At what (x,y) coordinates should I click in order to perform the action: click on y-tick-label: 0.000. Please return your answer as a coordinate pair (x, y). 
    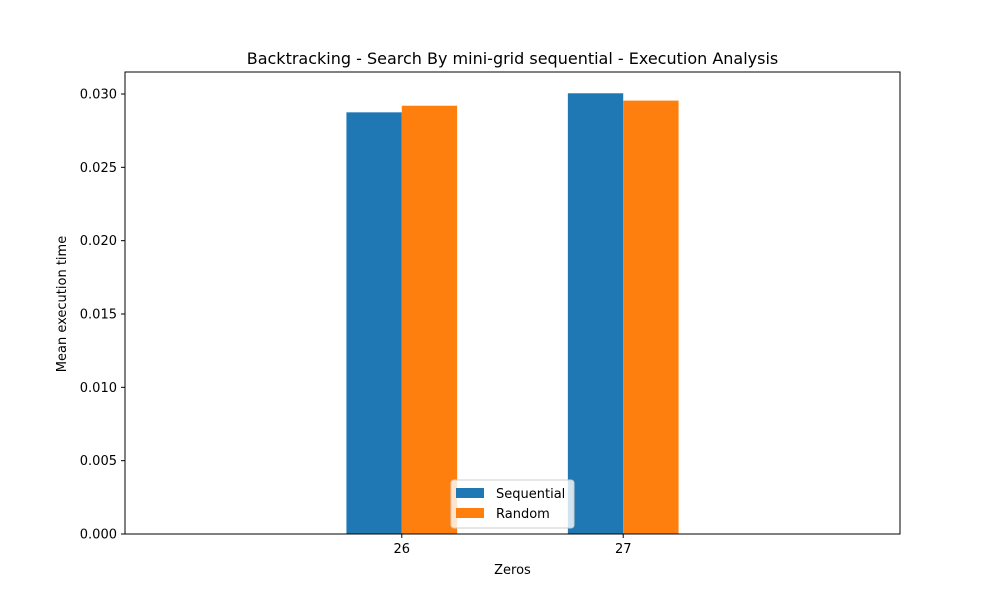
    Looking at the image, I should click on (98, 535).